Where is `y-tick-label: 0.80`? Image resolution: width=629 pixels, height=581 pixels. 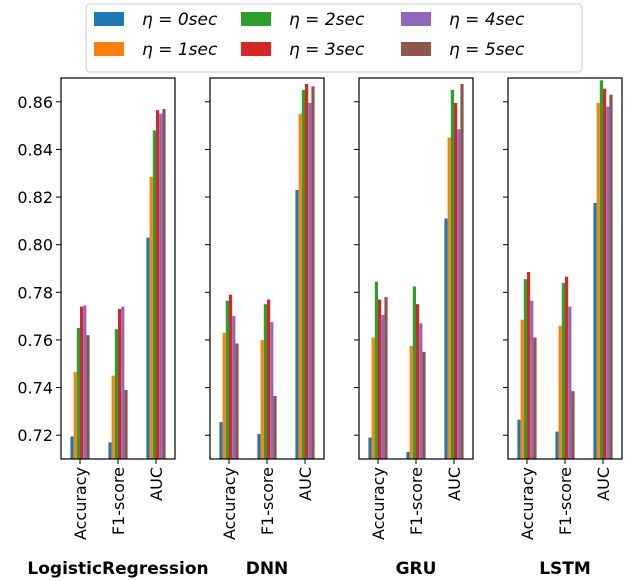
y-tick-label: 0.80 is located at coordinates (35, 245).